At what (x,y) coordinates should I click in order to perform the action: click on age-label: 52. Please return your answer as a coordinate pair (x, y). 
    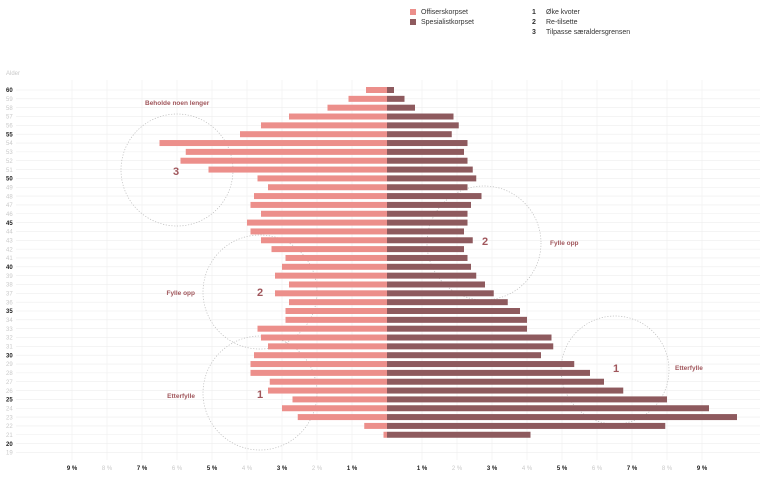
    Looking at the image, I should click on (9, 162).